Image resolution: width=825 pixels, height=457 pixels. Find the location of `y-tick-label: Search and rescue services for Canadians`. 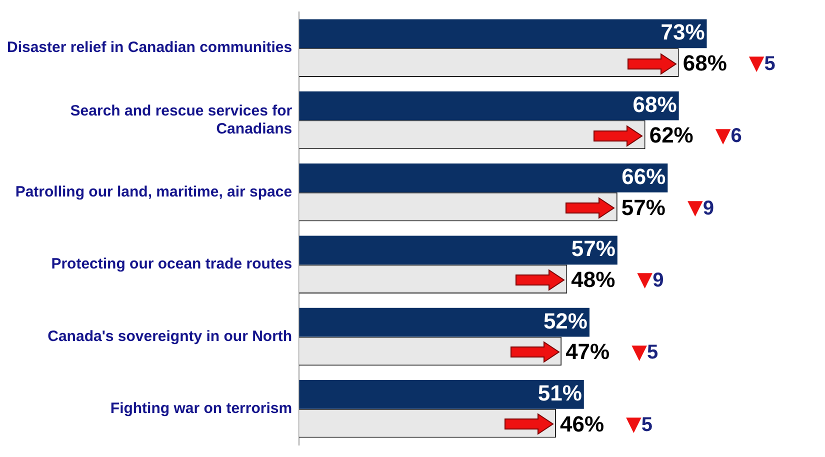

y-tick-label: Search and rescue services for Canadians is located at coordinates (181, 120).